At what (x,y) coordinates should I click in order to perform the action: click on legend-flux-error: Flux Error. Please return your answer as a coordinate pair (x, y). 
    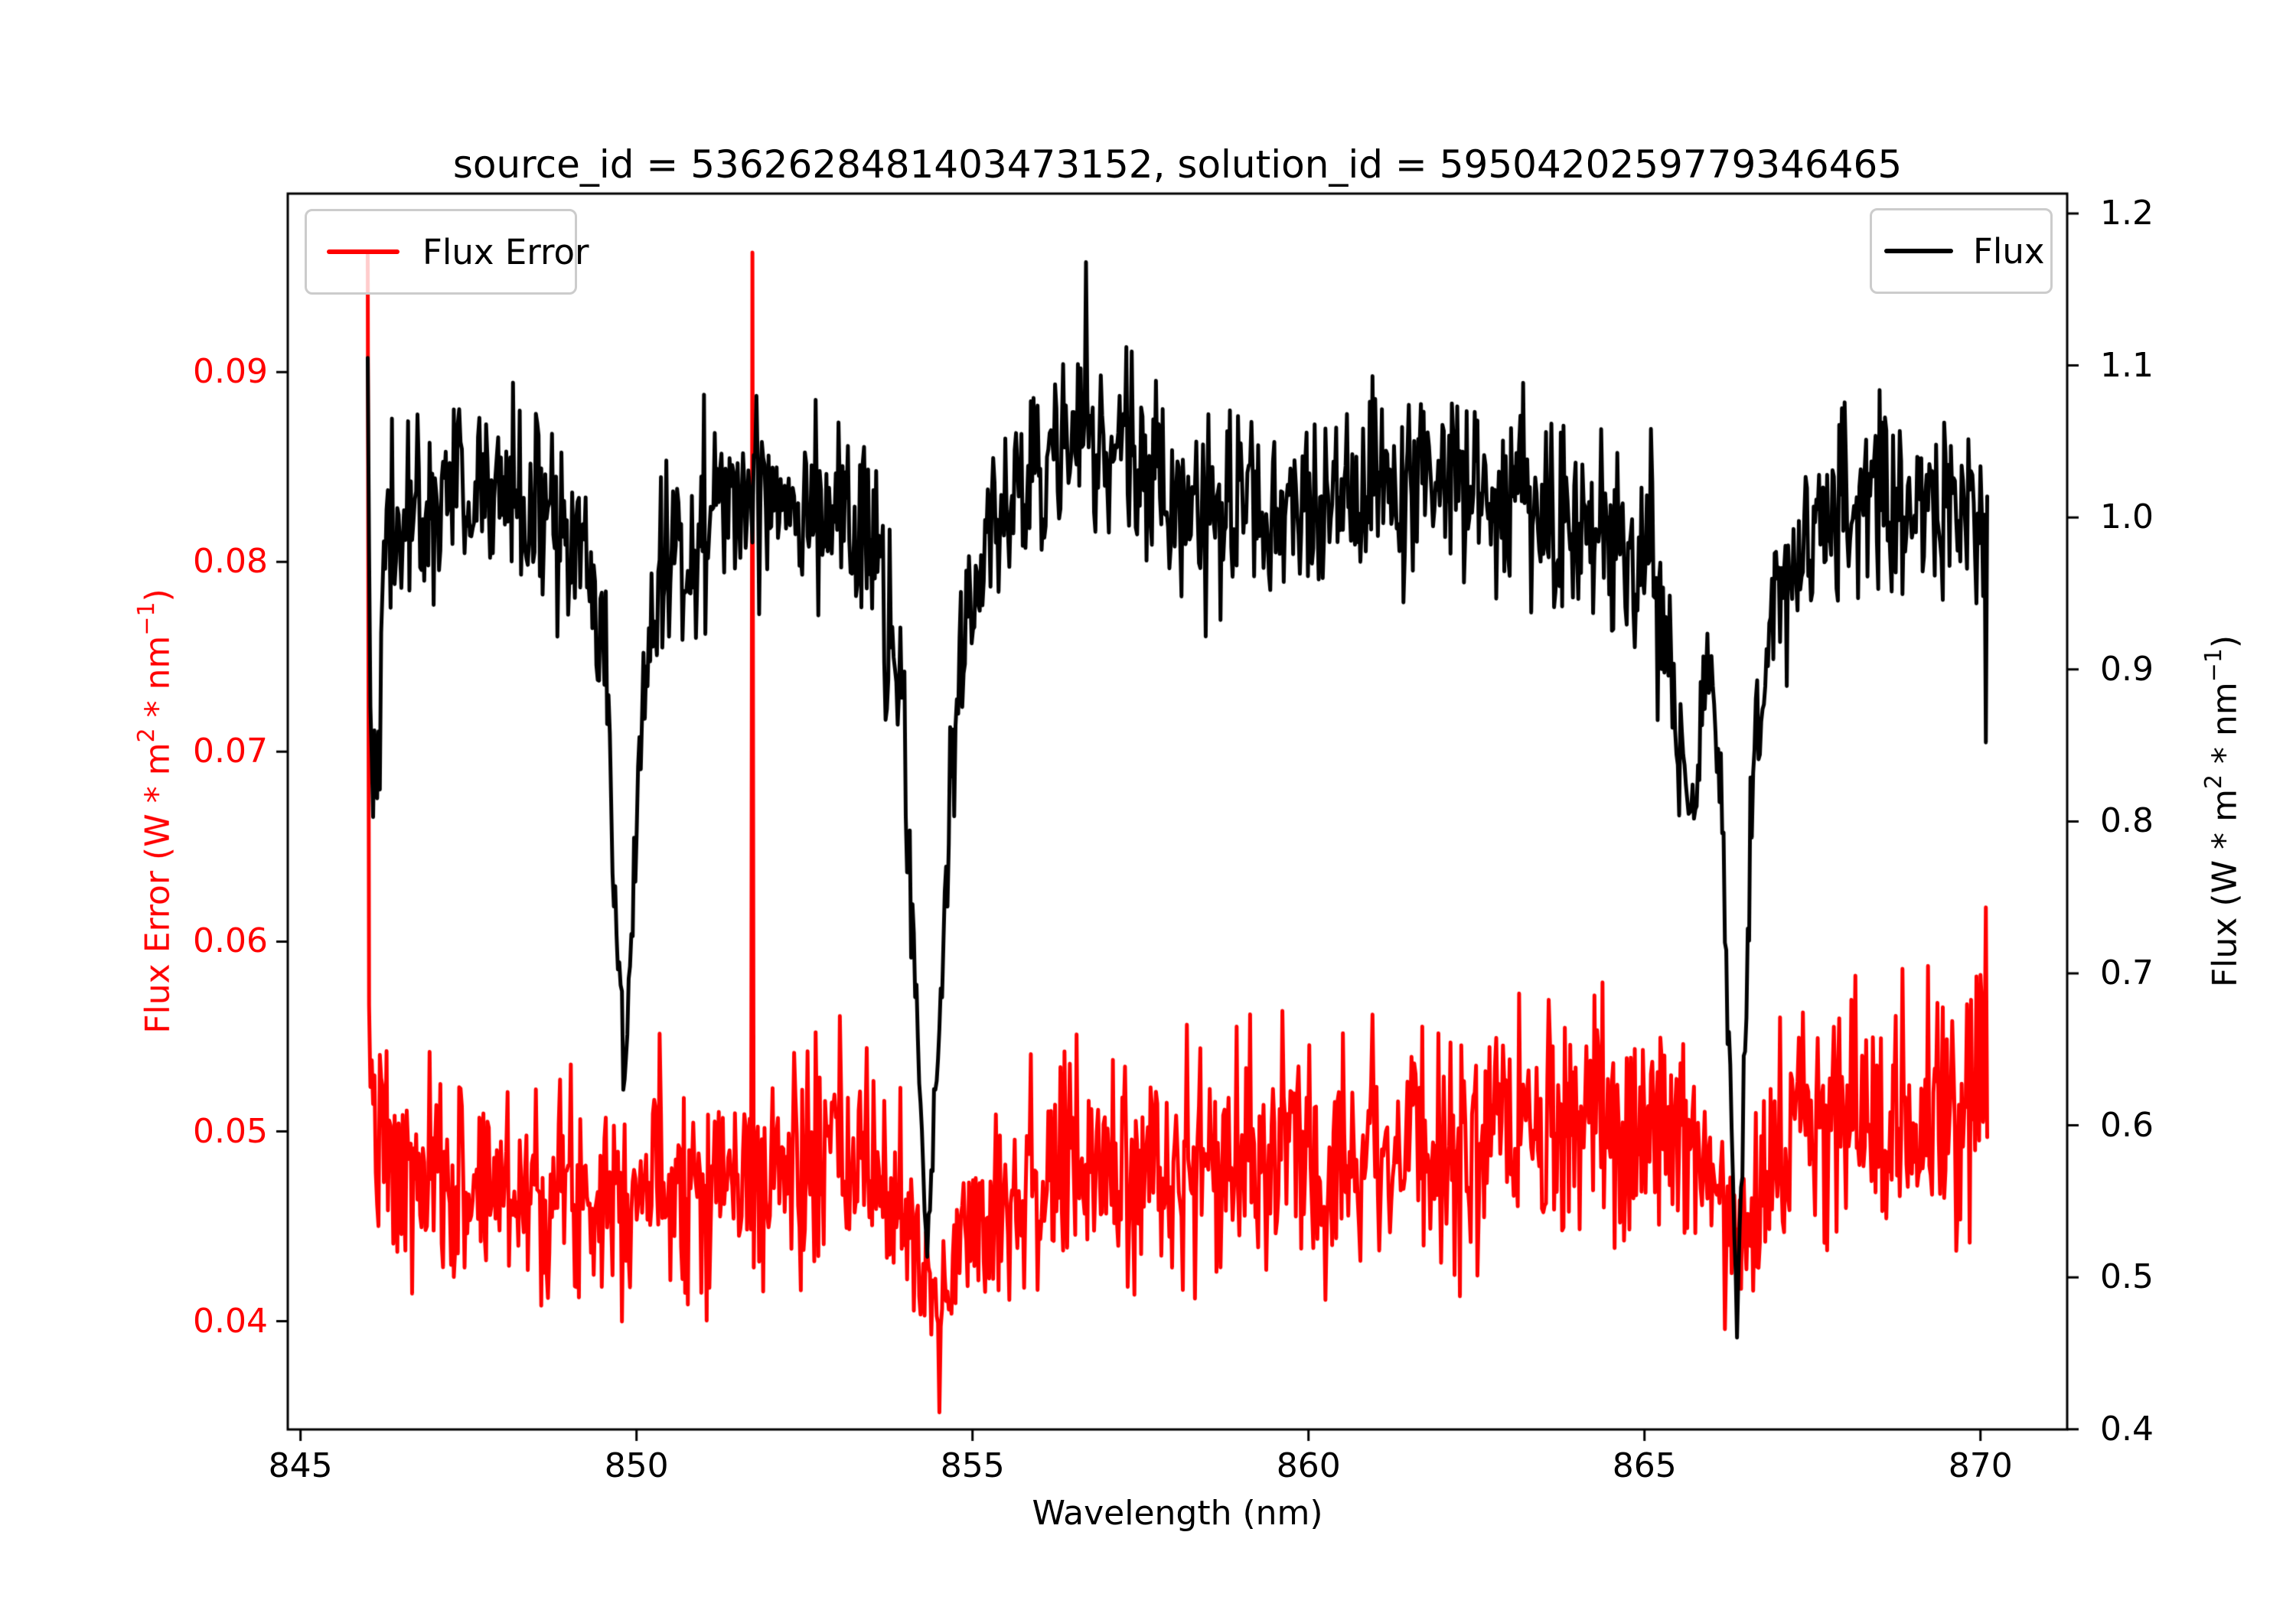
    Looking at the image, I should click on (447, 252).